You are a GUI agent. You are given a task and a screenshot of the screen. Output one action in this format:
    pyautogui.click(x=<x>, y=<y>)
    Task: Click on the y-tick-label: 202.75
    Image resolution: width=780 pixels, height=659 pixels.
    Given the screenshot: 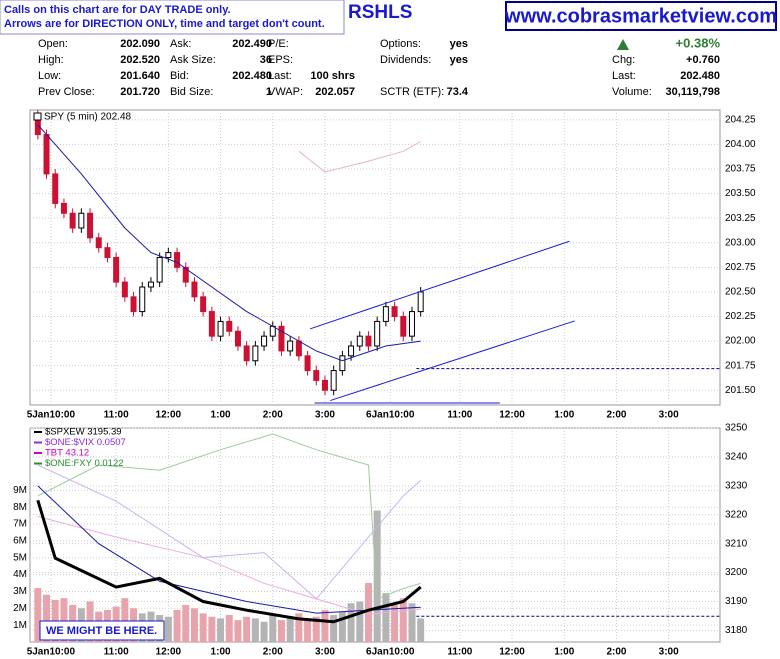 What is the action you would take?
    pyautogui.click(x=740, y=267)
    